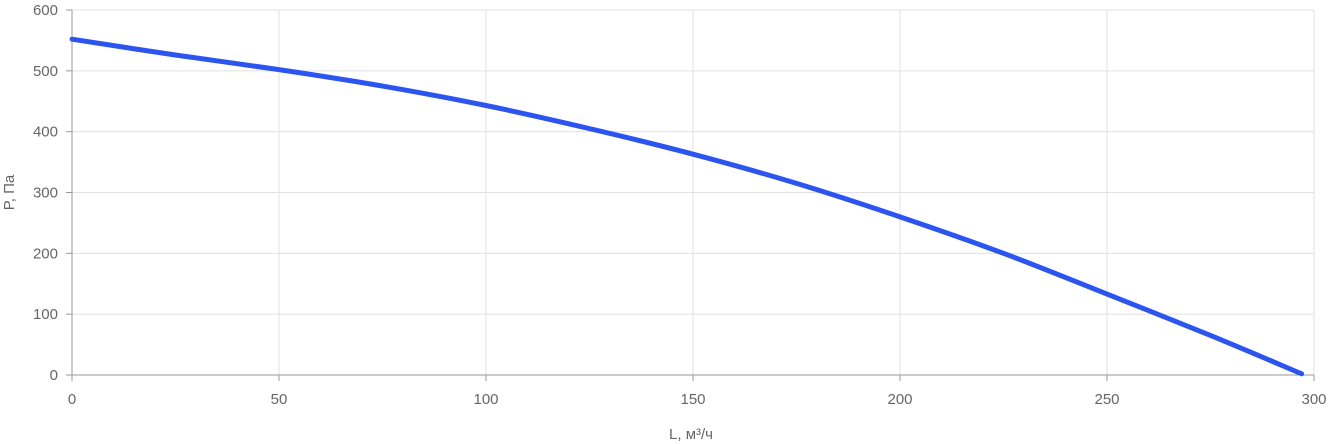 This screenshot has height=444, width=1333. I want to click on x-tick-label: 50, so click(279, 399).